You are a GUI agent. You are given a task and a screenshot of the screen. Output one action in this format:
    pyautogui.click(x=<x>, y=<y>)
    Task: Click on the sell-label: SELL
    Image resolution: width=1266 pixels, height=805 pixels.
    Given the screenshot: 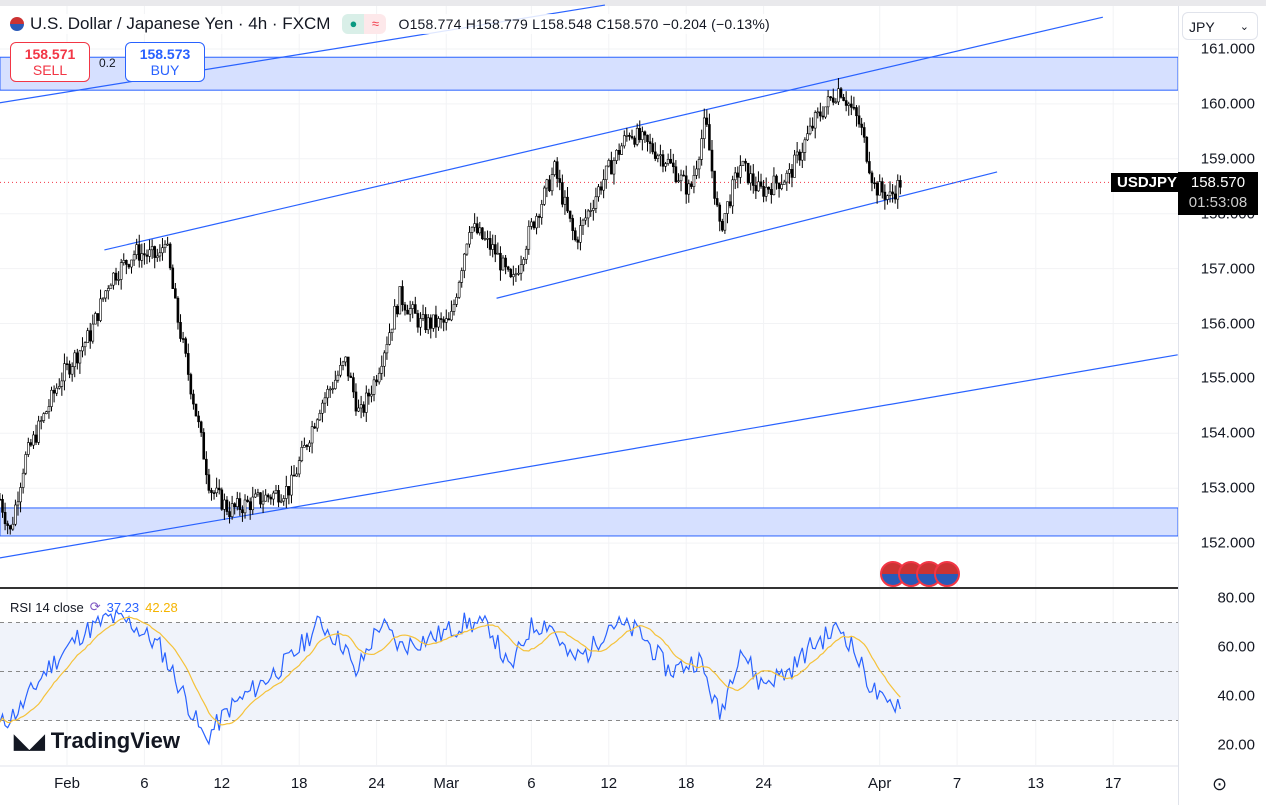 What is the action you would take?
    pyautogui.click(x=50, y=70)
    